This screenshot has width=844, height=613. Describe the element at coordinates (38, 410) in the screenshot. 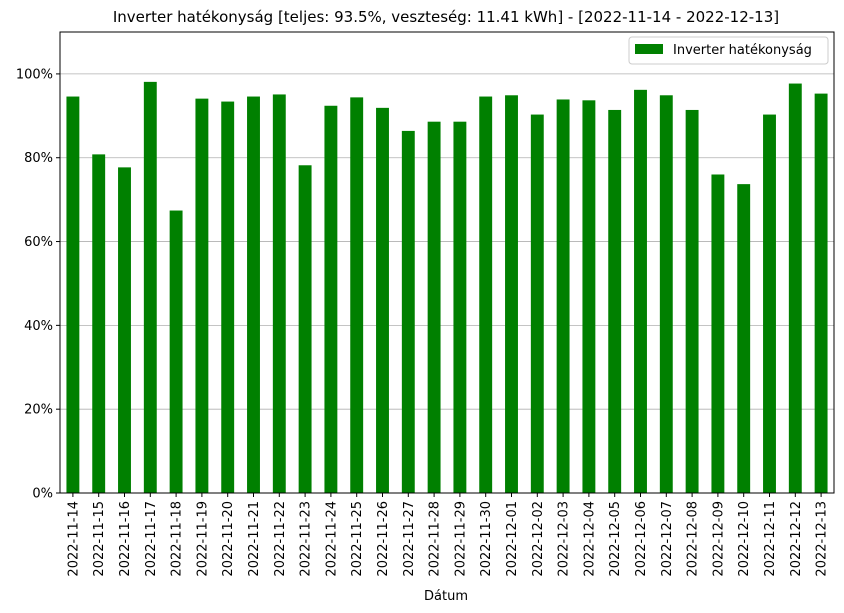

I see `y-tick-label: 20%` at that location.